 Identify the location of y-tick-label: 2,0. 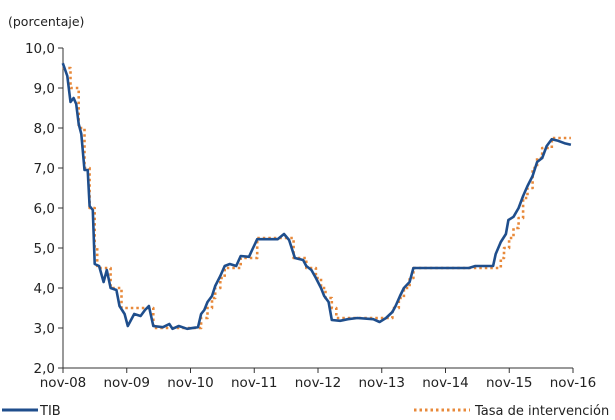
(44, 369).